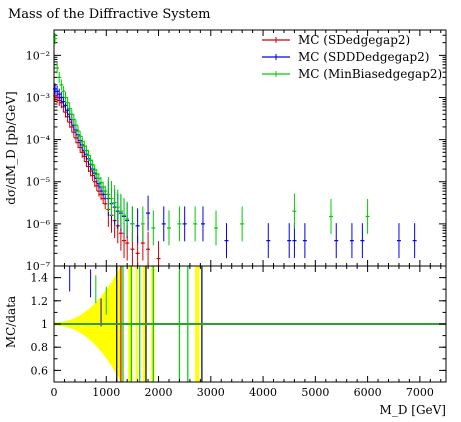 The height and width of the screenshot is (422, 461). What do you see at coordinates (354, 40) in the screenshot?
I see `legend-entry: MC (SDedgegap2)` at bounding box center [354, 40].